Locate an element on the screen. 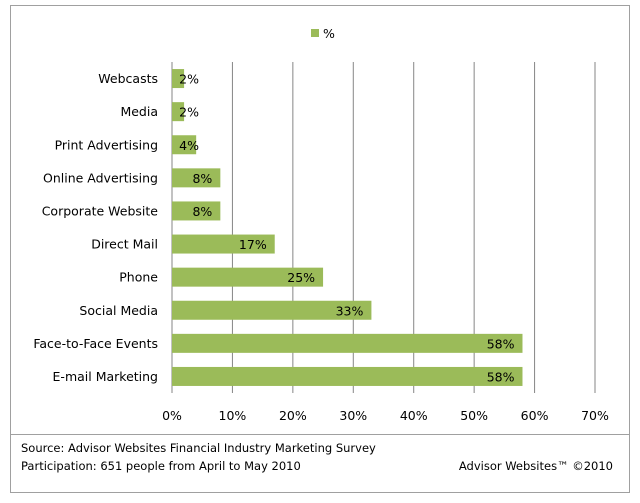 The image size is (640, 503). category-label: Phone is located at coordinates (138, 277).